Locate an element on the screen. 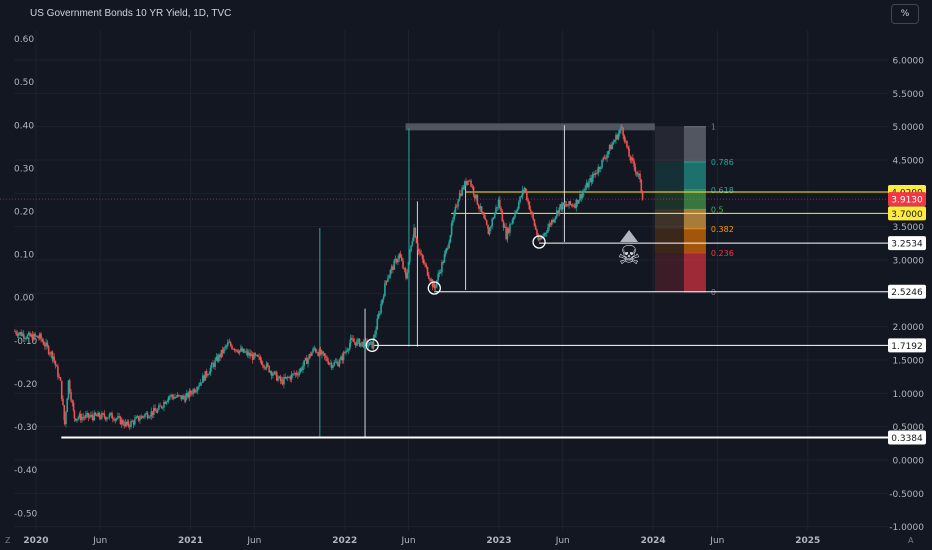 The width and height of the screenshot is (932, 550). percent-scale-button: % is located at coordinates (905, 14).